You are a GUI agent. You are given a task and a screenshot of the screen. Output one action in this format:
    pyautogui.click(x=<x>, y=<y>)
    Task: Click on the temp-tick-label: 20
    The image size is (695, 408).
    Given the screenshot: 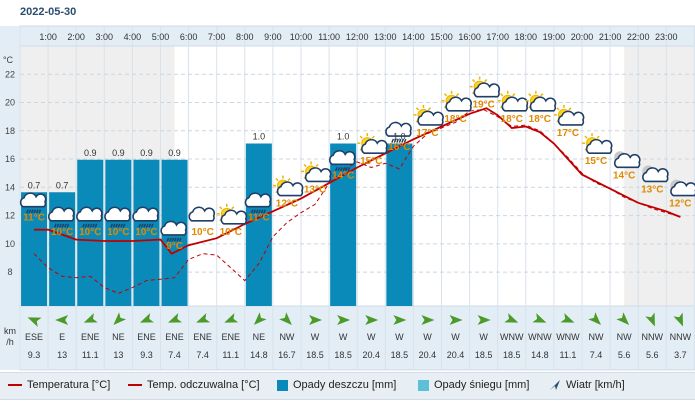 What is the action you would take?
    pyautogui.click(x=10, y=103)
    